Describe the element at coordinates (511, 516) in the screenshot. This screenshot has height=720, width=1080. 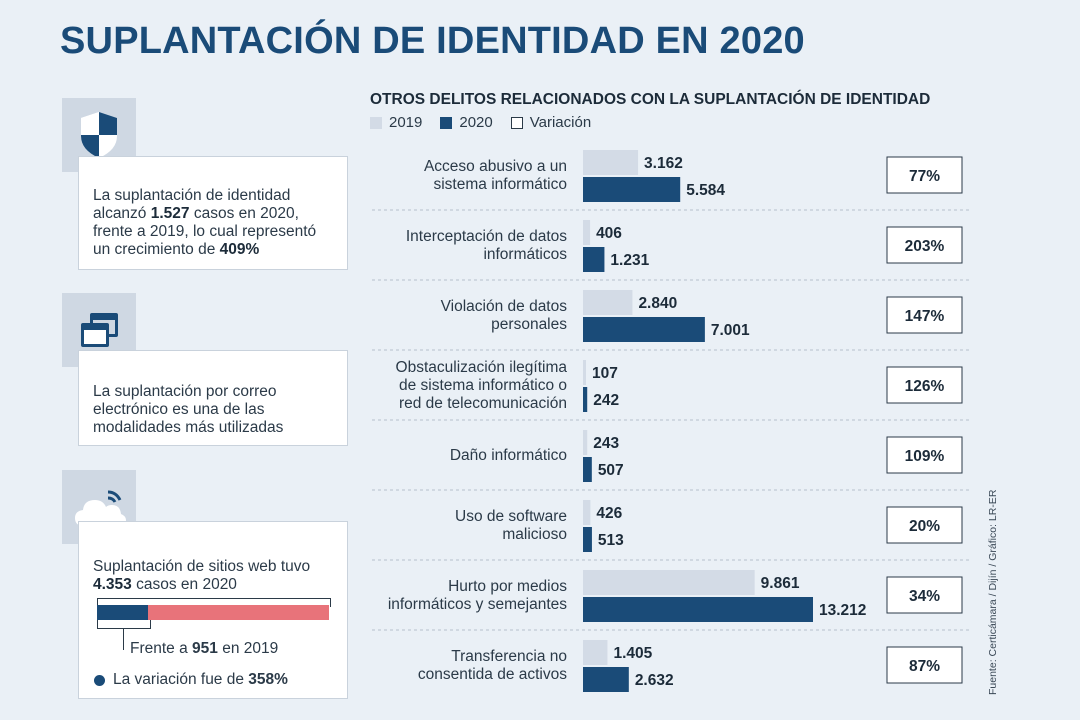
I see `category-label: Uso de software` at that location.